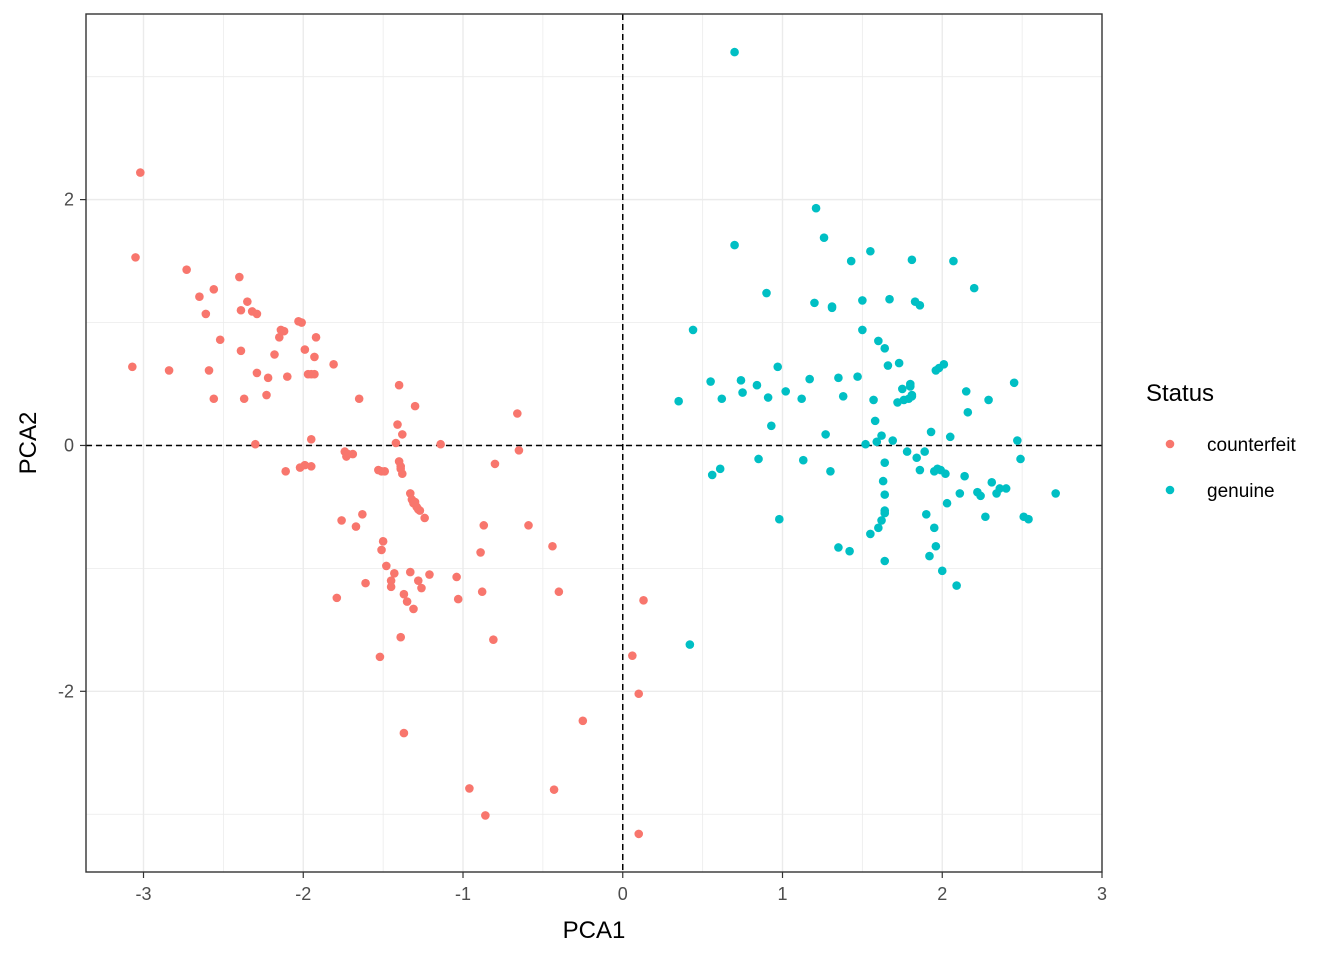 This screenshot has width=1344, height=960. What do you see at coordinates (463, 894) in the screenshot?
I see `x-tick-label: -1` at bounding box center [463, 894].